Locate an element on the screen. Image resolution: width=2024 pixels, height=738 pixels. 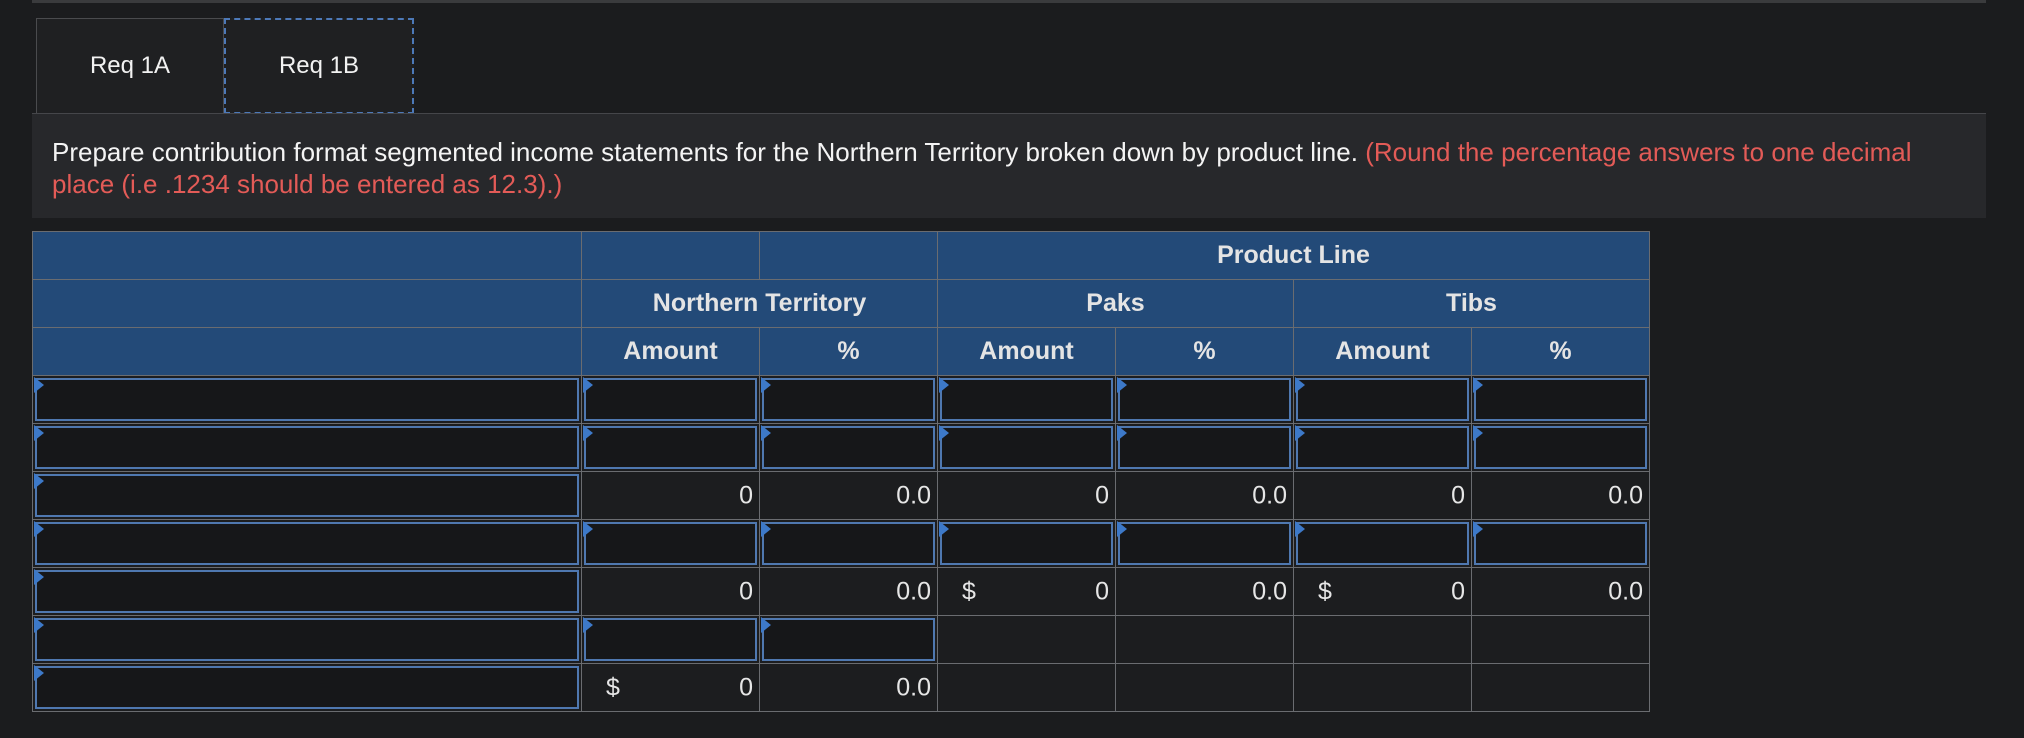
row-1-paks-percent-input is located at coordinates (1204, 399).